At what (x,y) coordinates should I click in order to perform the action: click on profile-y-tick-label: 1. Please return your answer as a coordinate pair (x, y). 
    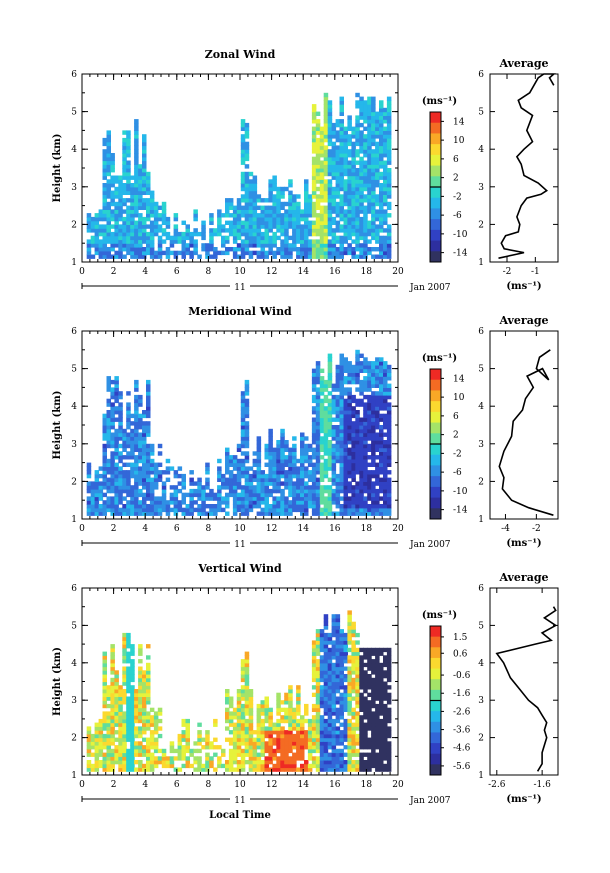
    Looking at the image, I should click on (481, 263).